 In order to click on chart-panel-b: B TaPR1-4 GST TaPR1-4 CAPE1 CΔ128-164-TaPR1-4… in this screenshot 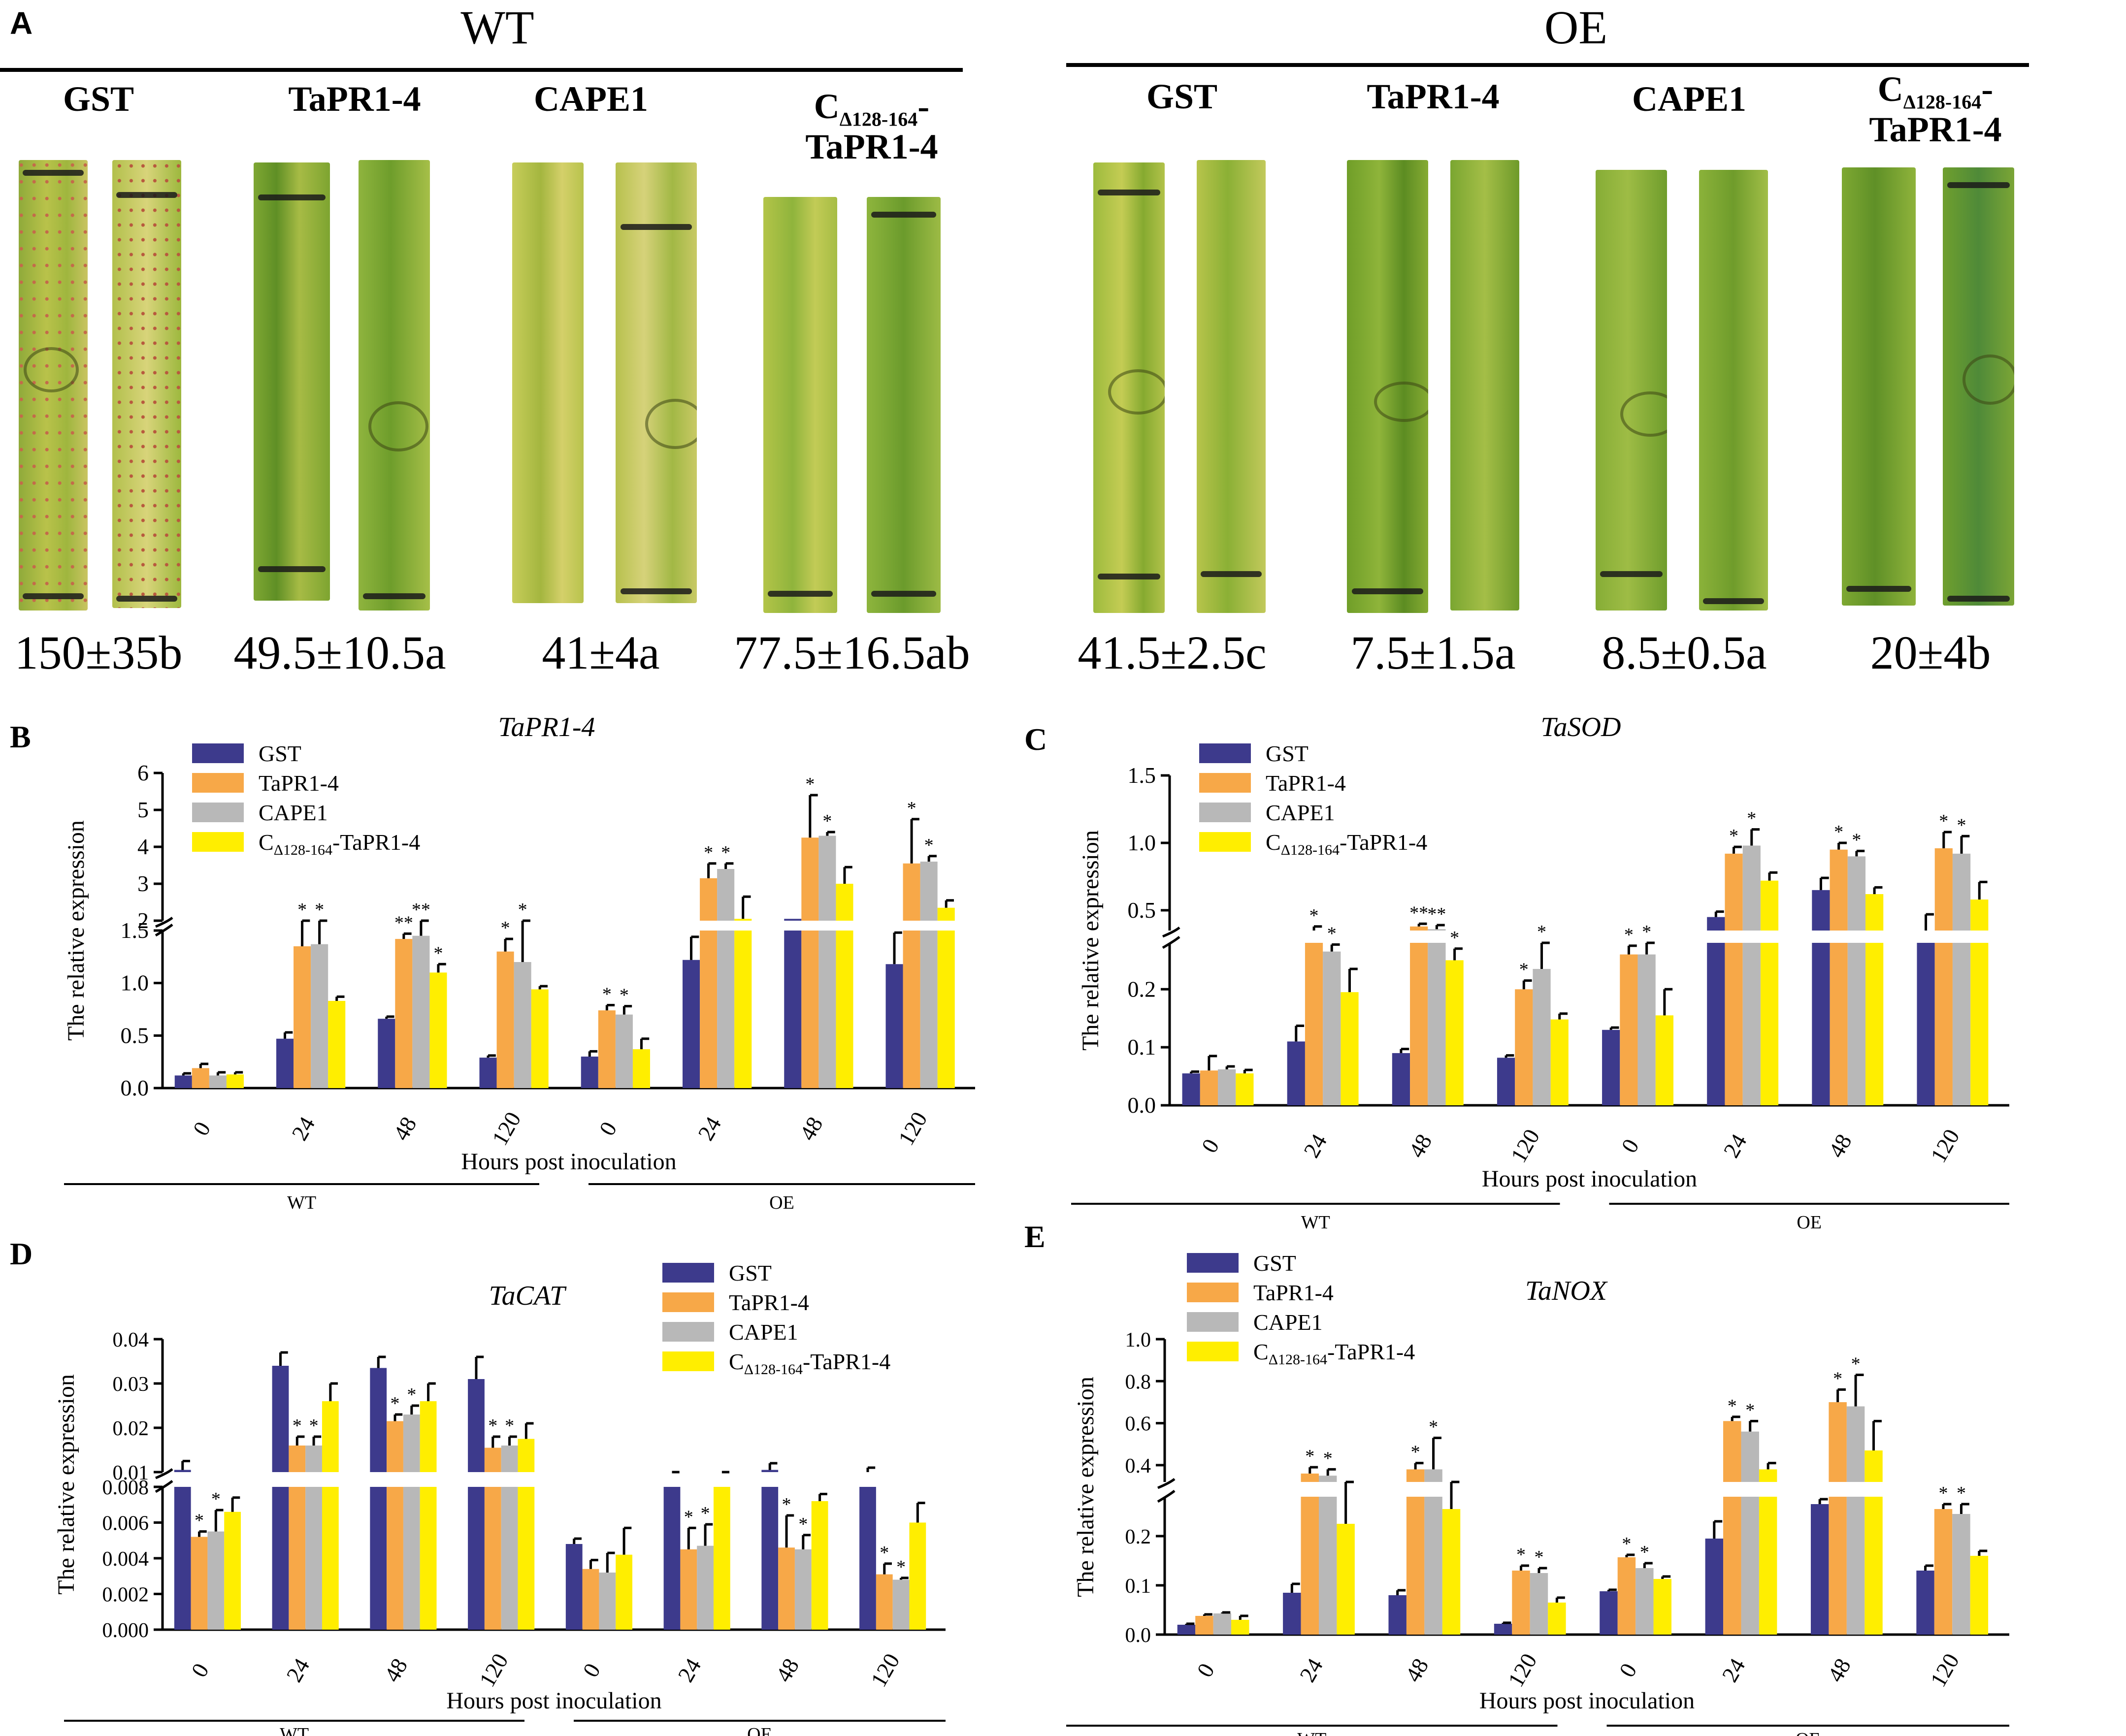, I will do `click(492, 962)`.